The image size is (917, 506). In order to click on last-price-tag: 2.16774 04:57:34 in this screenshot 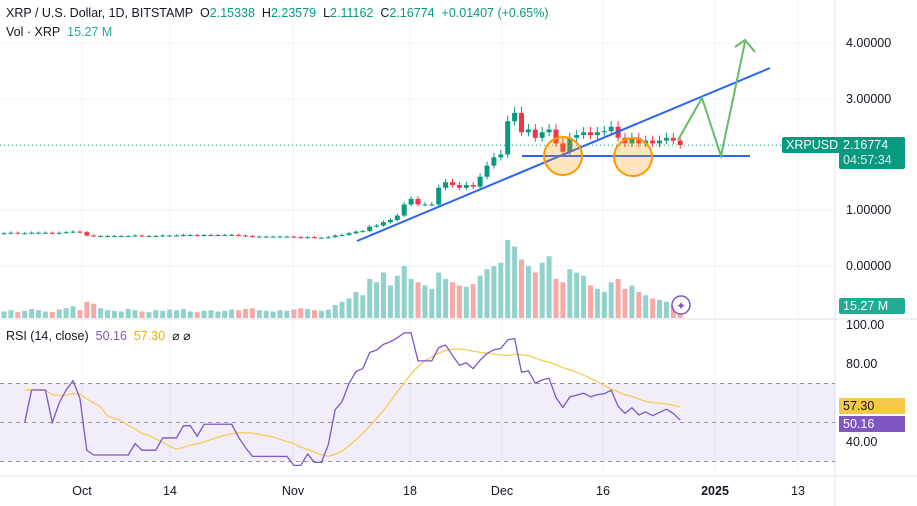, I will do `click(872, 153)`.